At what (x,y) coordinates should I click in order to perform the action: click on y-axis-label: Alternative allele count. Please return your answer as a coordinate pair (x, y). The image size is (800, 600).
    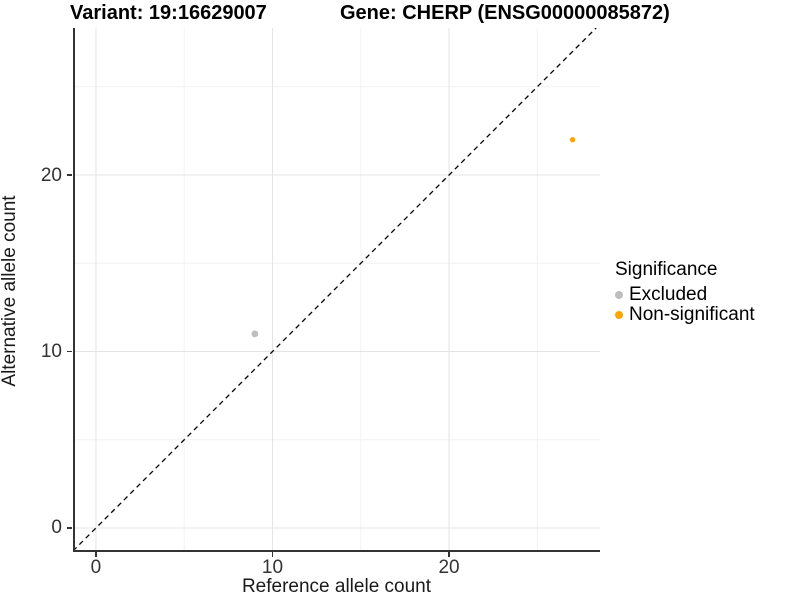
    Looking at the image, I should click on (10, 291).